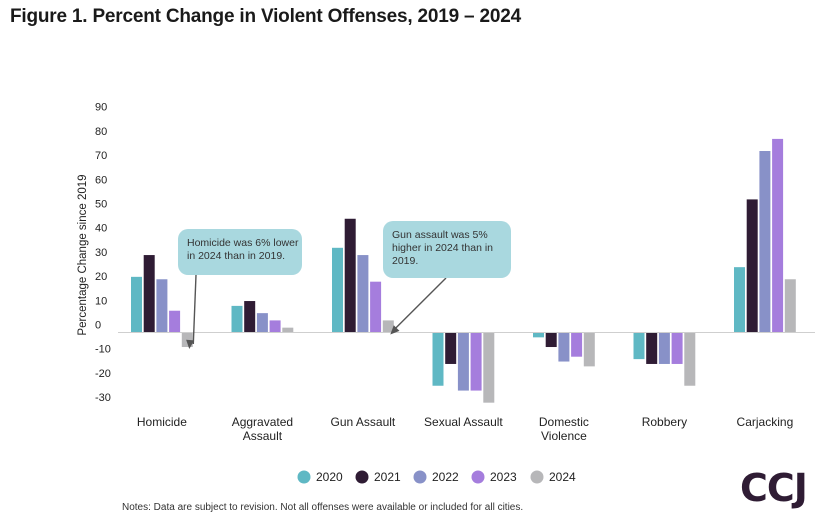 This screenshot has width=822, height=519. Describe the element at coordinates (162, 422) in the screenshot. I see `category-label: Homicide` at that location.